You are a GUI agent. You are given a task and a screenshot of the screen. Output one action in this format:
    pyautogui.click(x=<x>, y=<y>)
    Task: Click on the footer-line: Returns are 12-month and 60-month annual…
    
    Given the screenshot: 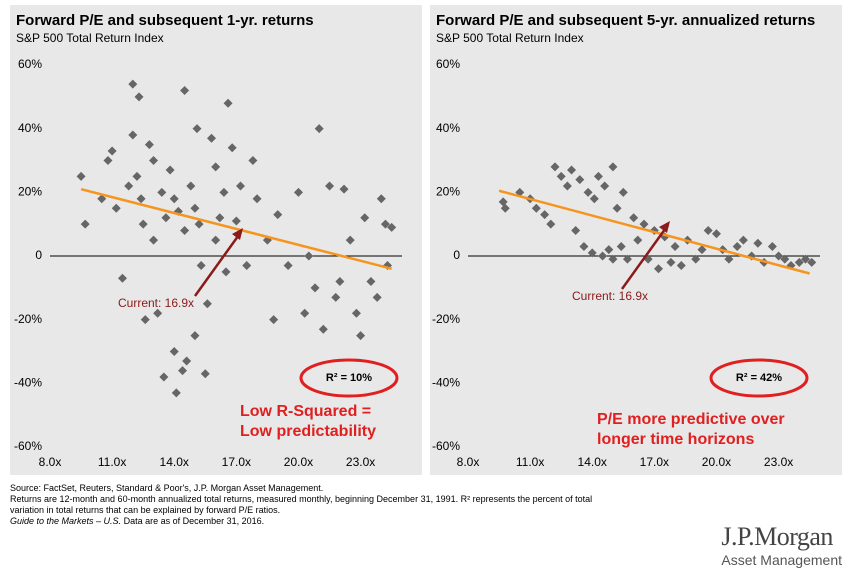 What is the action you would take?
    pyautogui.click(x=301, y=499)
    